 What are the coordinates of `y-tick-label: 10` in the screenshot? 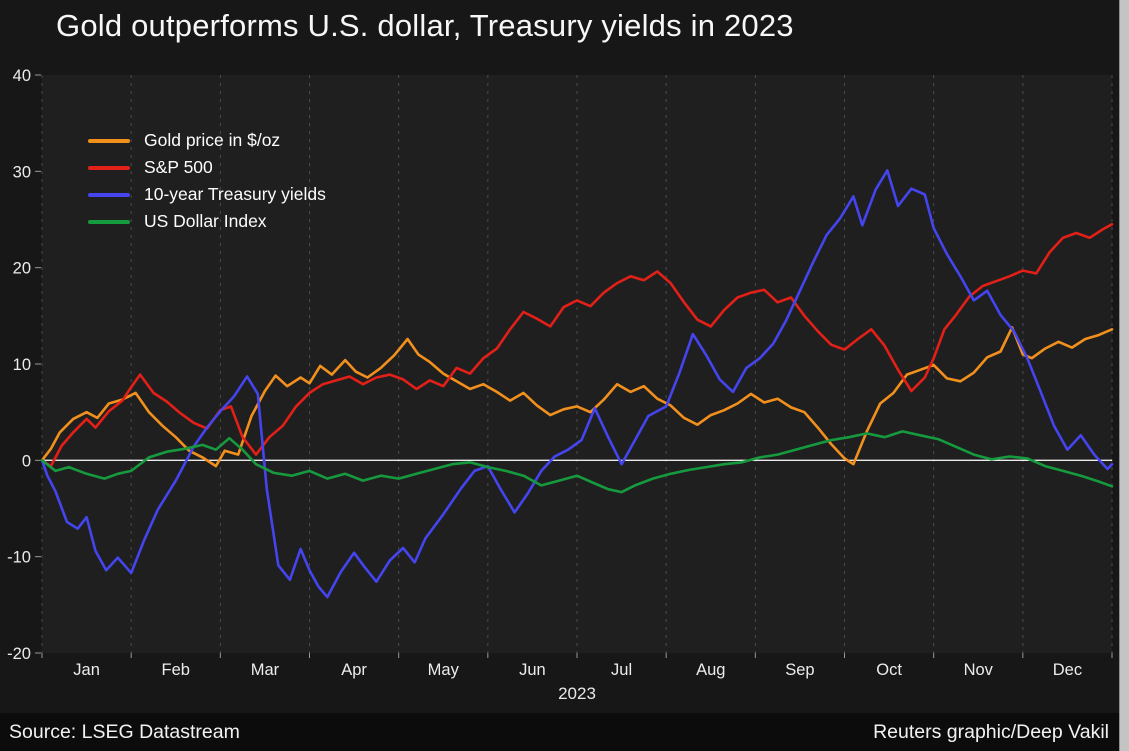 It's located at (22, 365).